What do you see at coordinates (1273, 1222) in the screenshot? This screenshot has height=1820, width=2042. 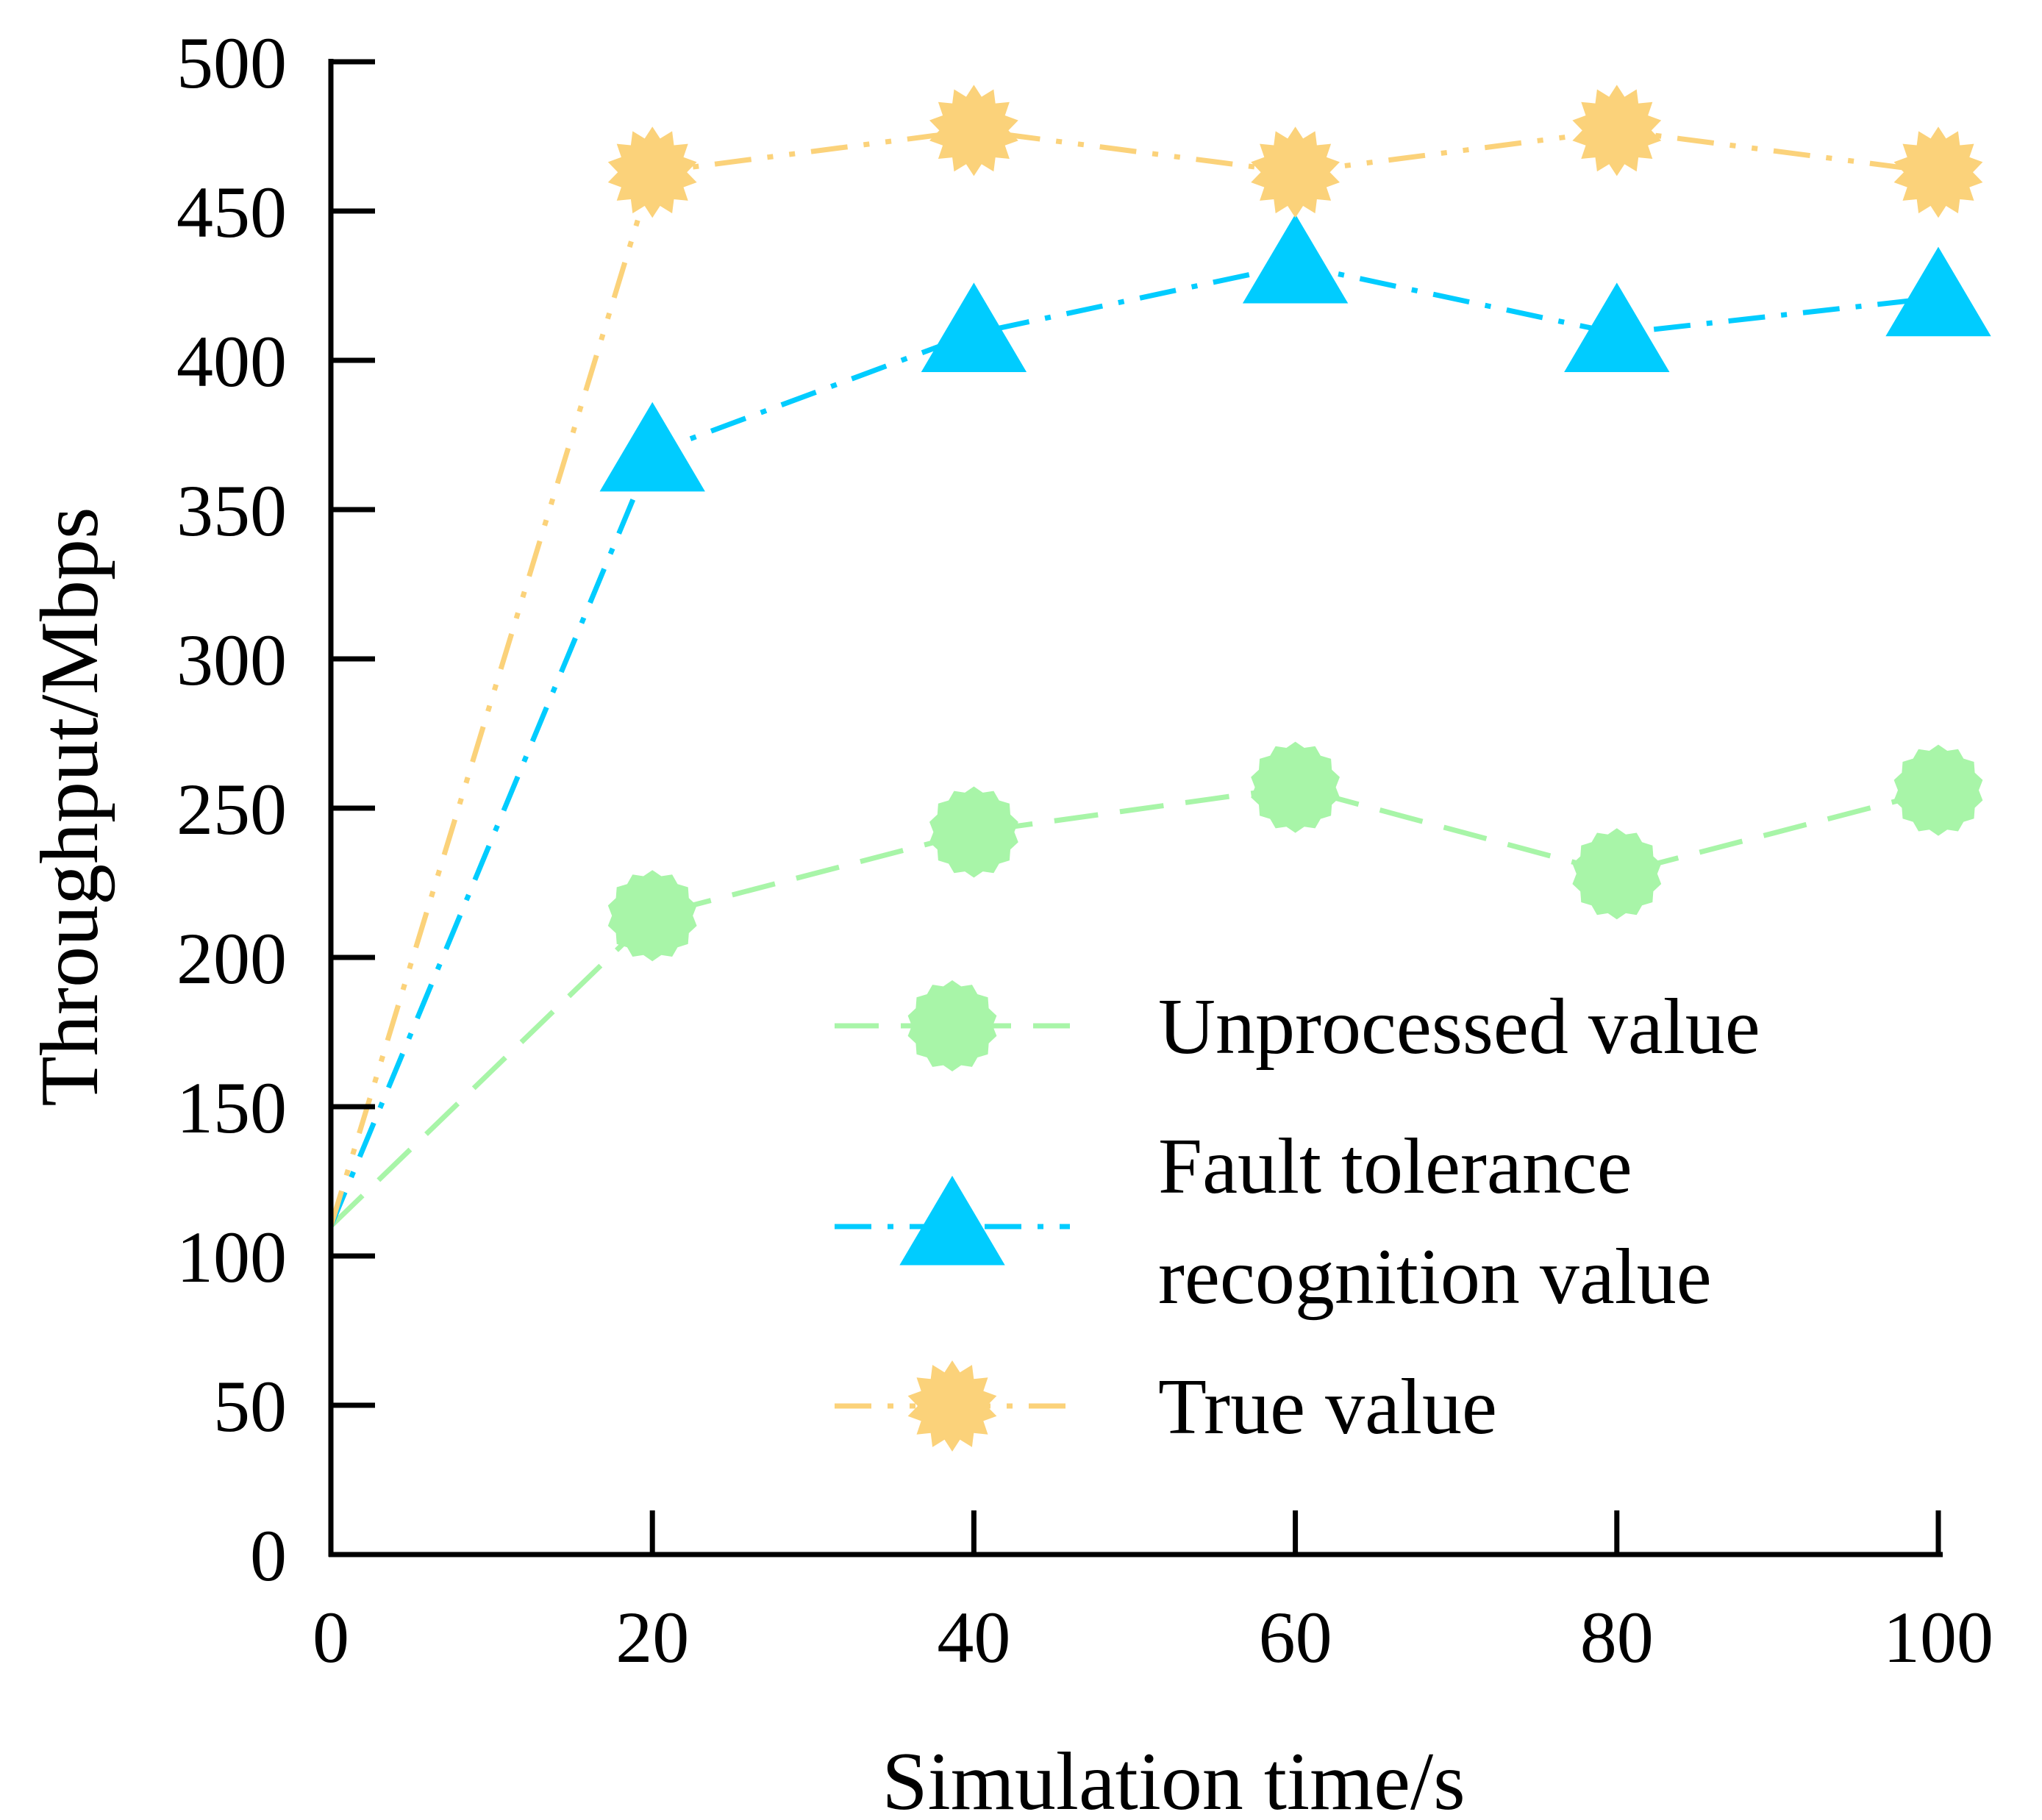 I see `legend-item-fault-tolerance: Fault tolerance recognition value` at bounding box center [1273, 1222].